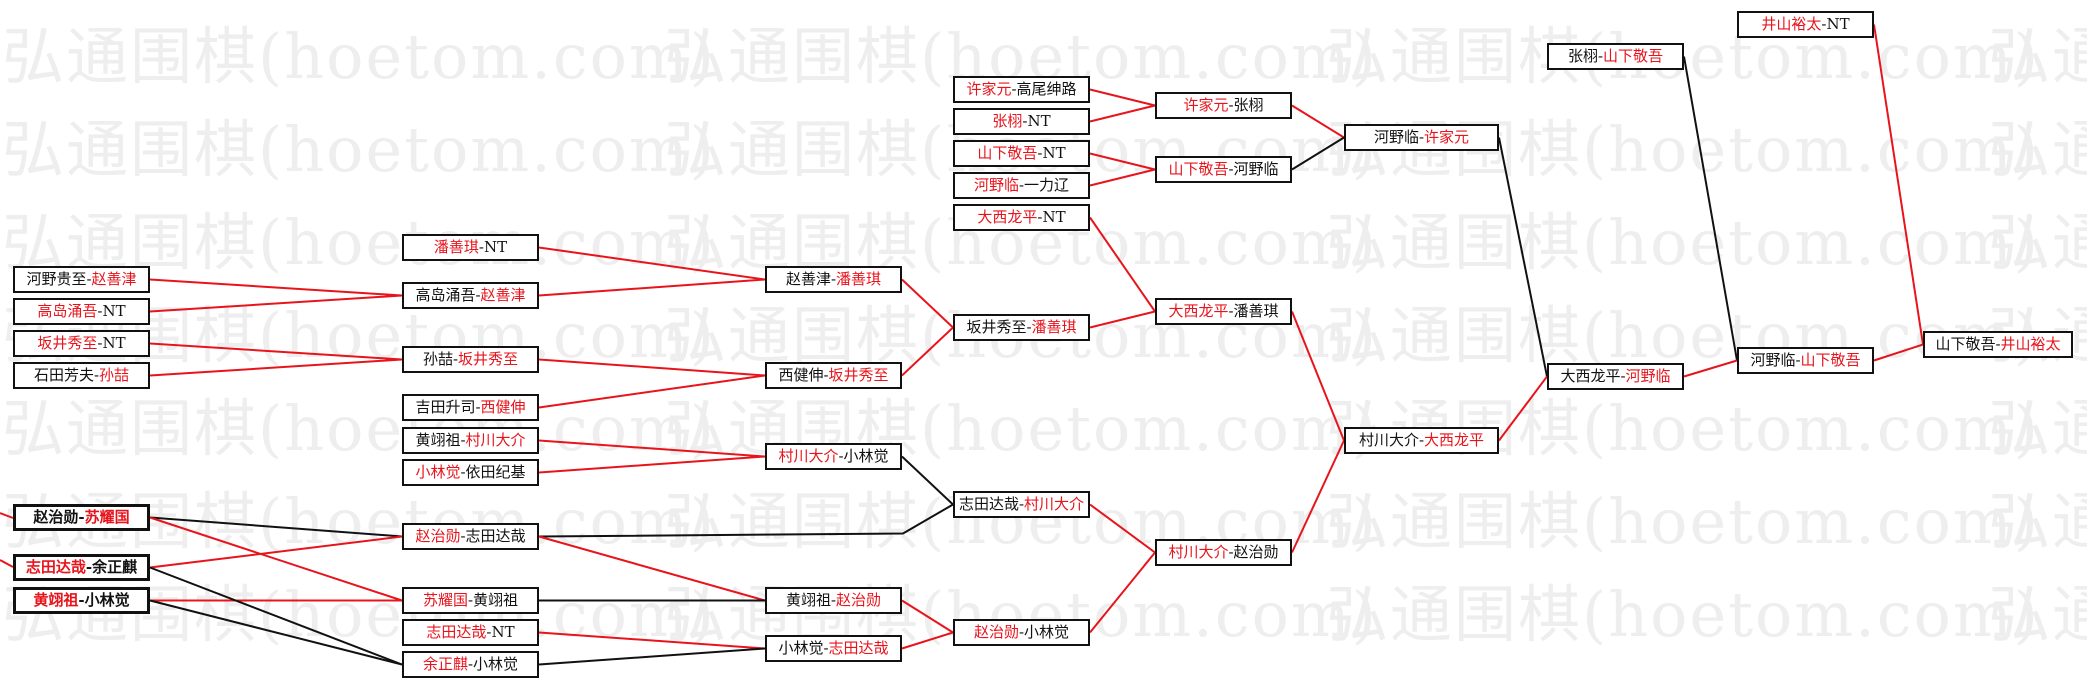  I want to click on match-box: 赵治勋-小林觉, so click(1021, 632).